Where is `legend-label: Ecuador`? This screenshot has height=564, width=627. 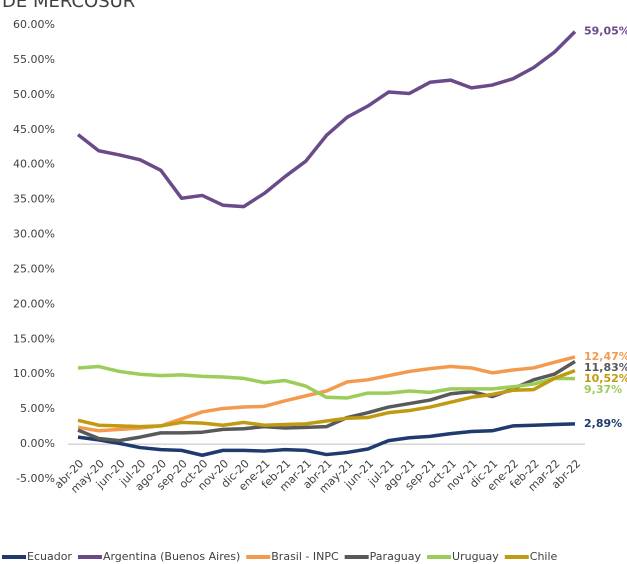 legend-label: Ecuador is located at coordinates (49, 556).